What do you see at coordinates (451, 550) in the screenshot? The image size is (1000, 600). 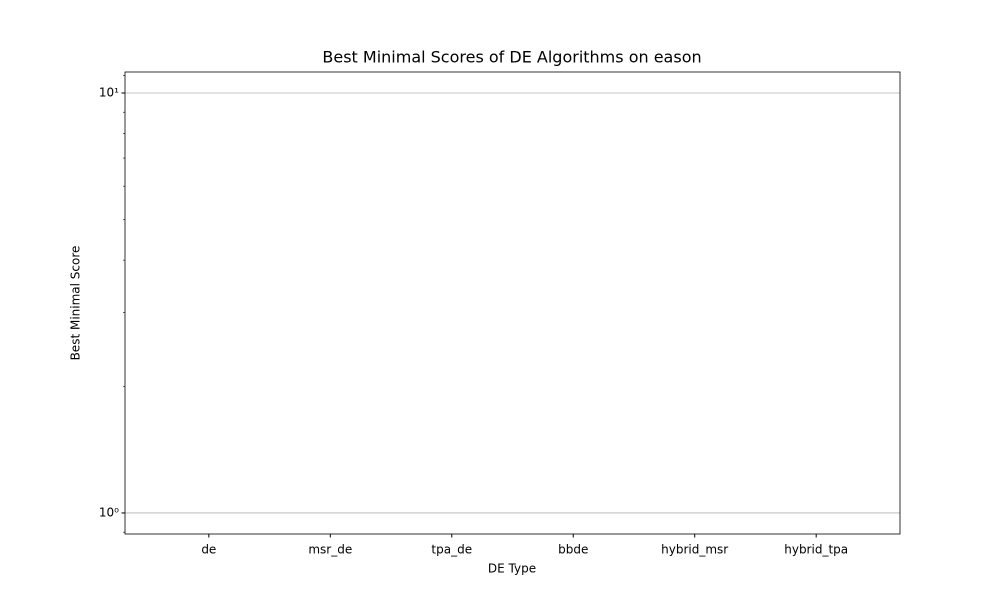 I see `x-tick-label: tpa_de` at bounding box center [451, 550].